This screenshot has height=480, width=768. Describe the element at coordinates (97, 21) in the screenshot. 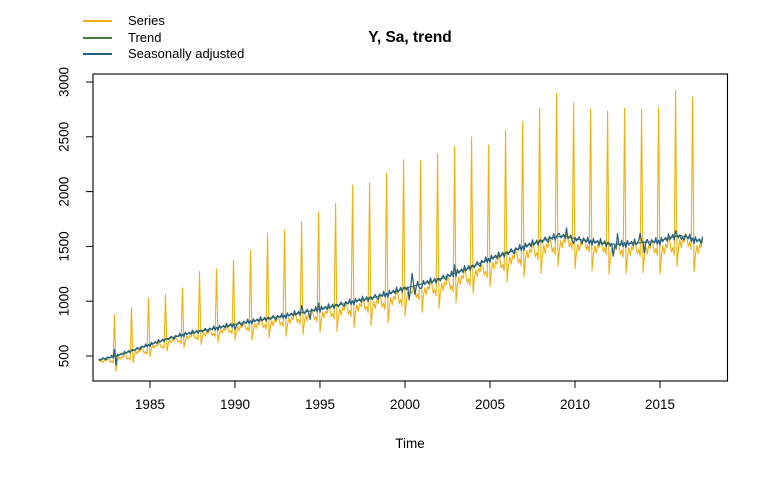

I see `series-line-swatch` at that location.